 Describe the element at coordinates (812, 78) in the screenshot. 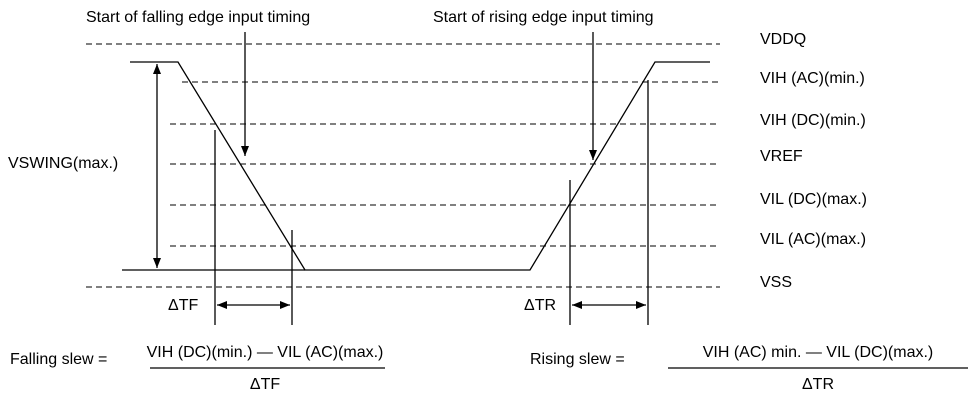

I see `level-label: VIH (AC)(min.)` at that location.